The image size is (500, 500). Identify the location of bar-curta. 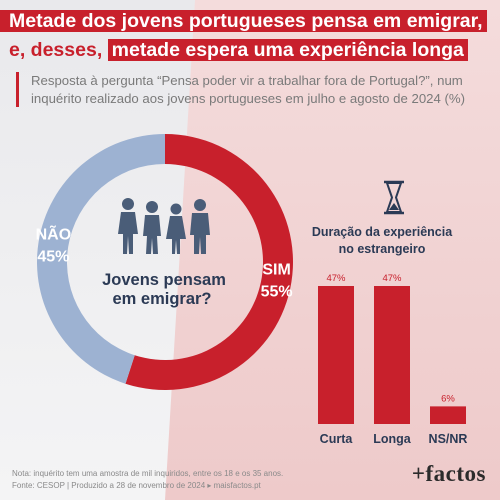
(336, 355).